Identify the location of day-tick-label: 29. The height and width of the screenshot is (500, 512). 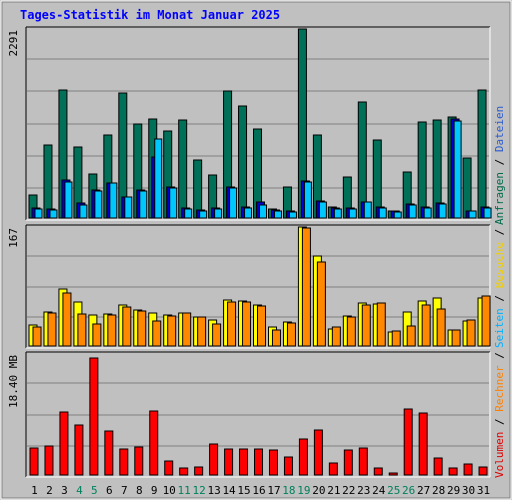
(453, 490).